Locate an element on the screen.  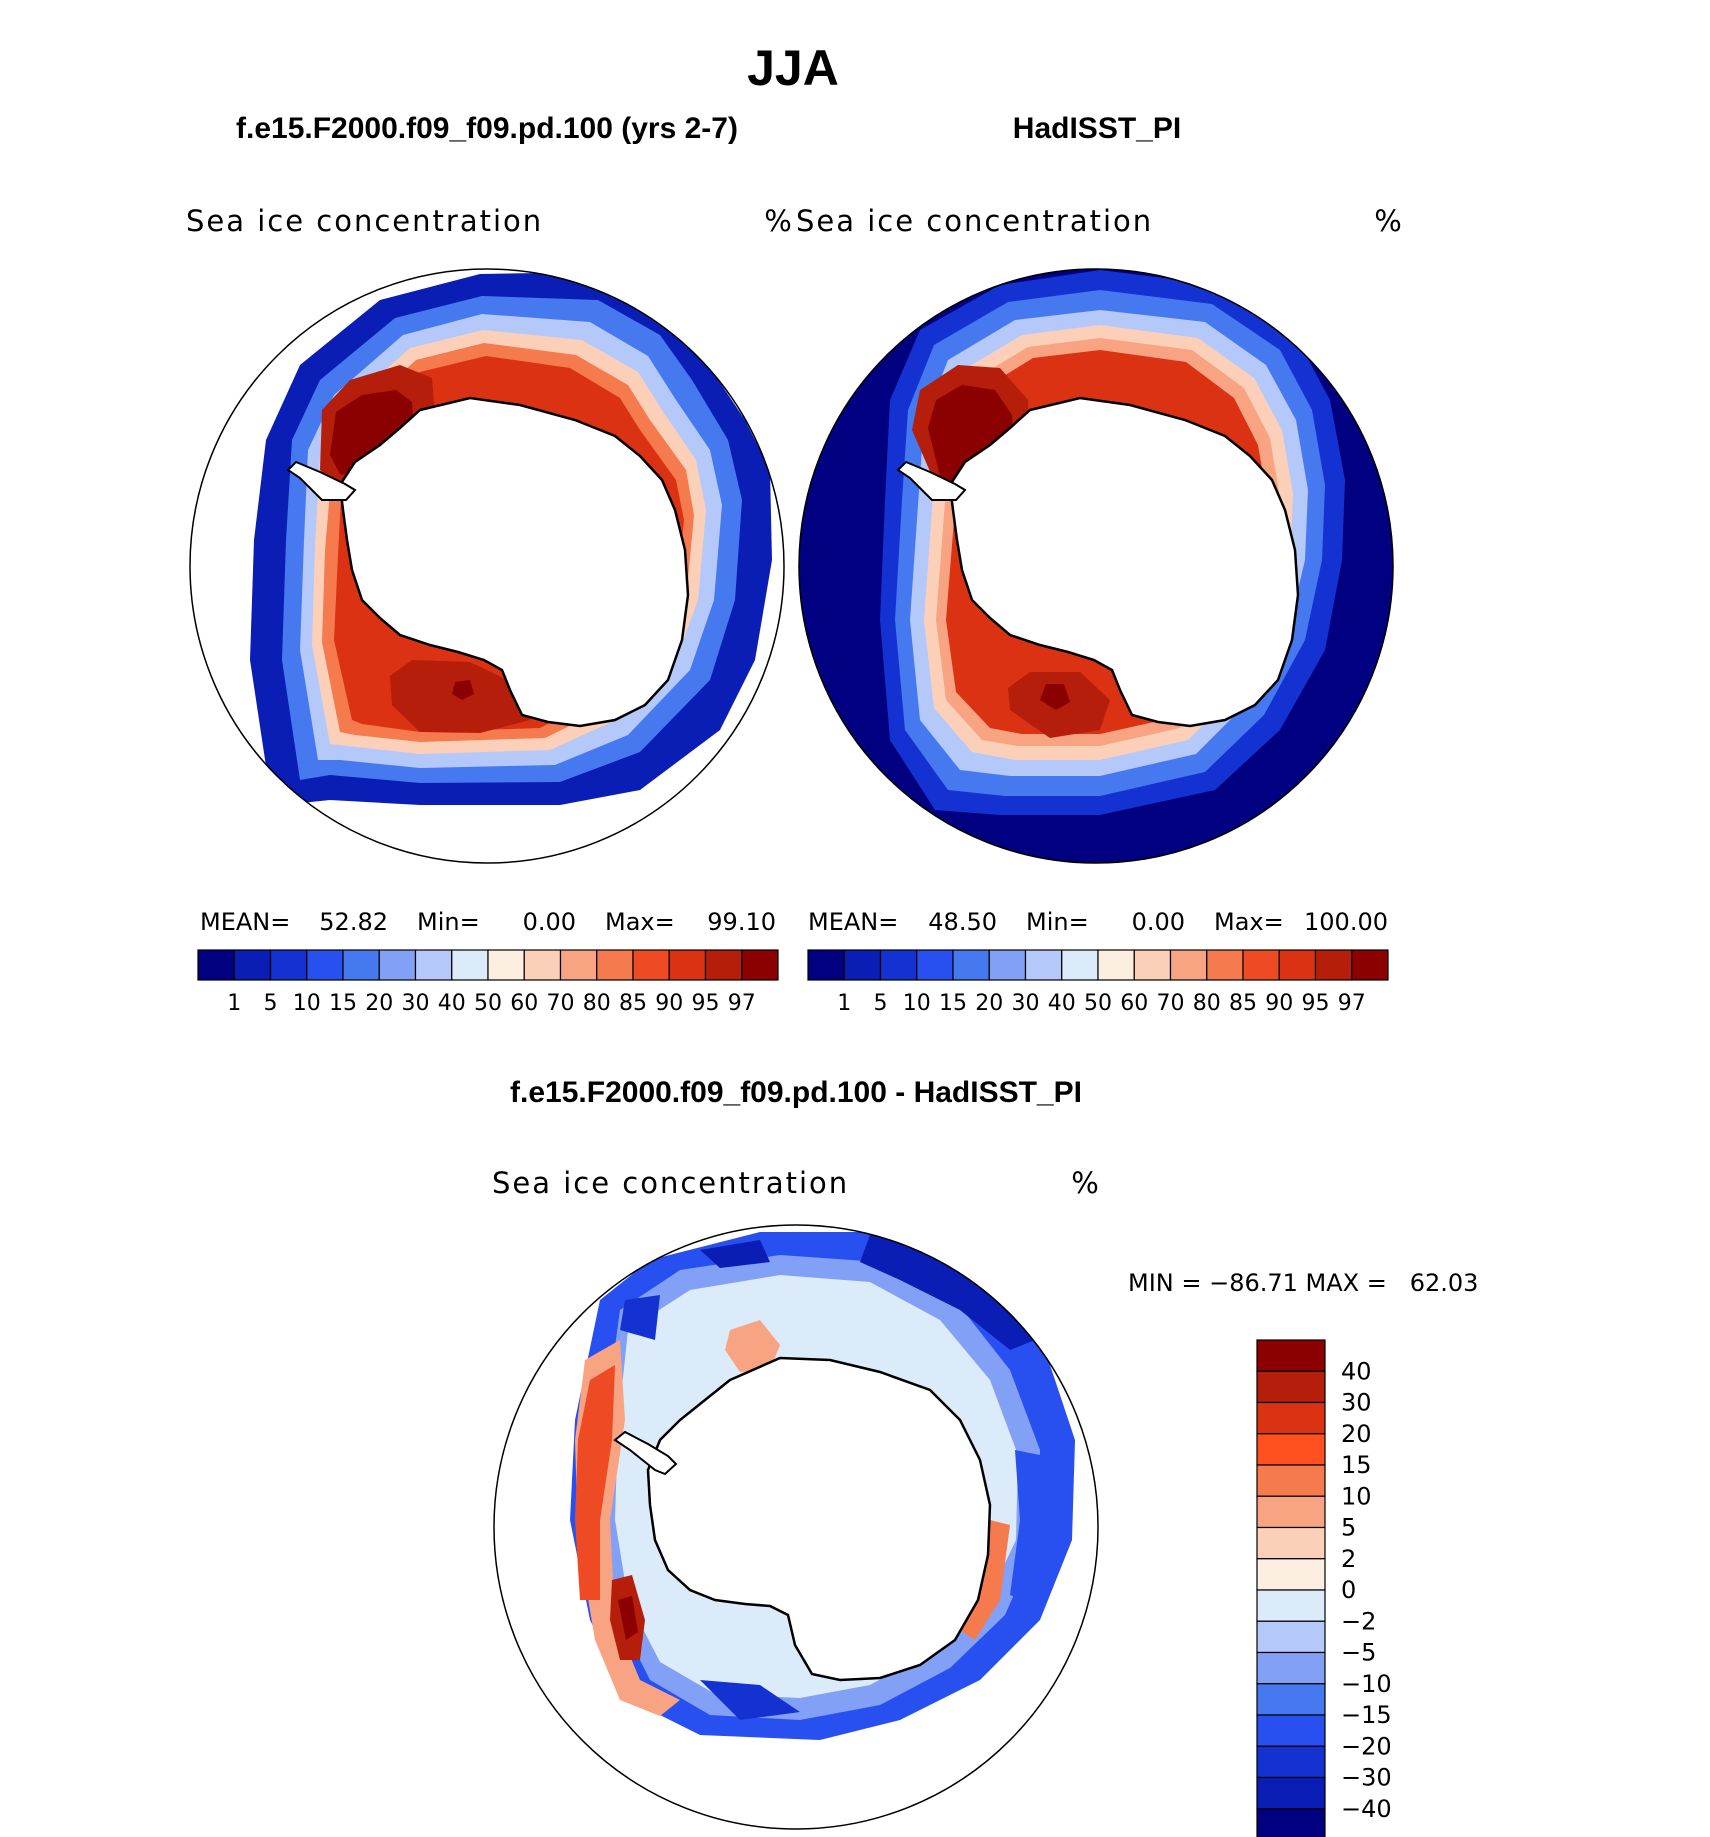
diff-colorbar-tick-label: −30 is located at coordinates (1366, 1778).